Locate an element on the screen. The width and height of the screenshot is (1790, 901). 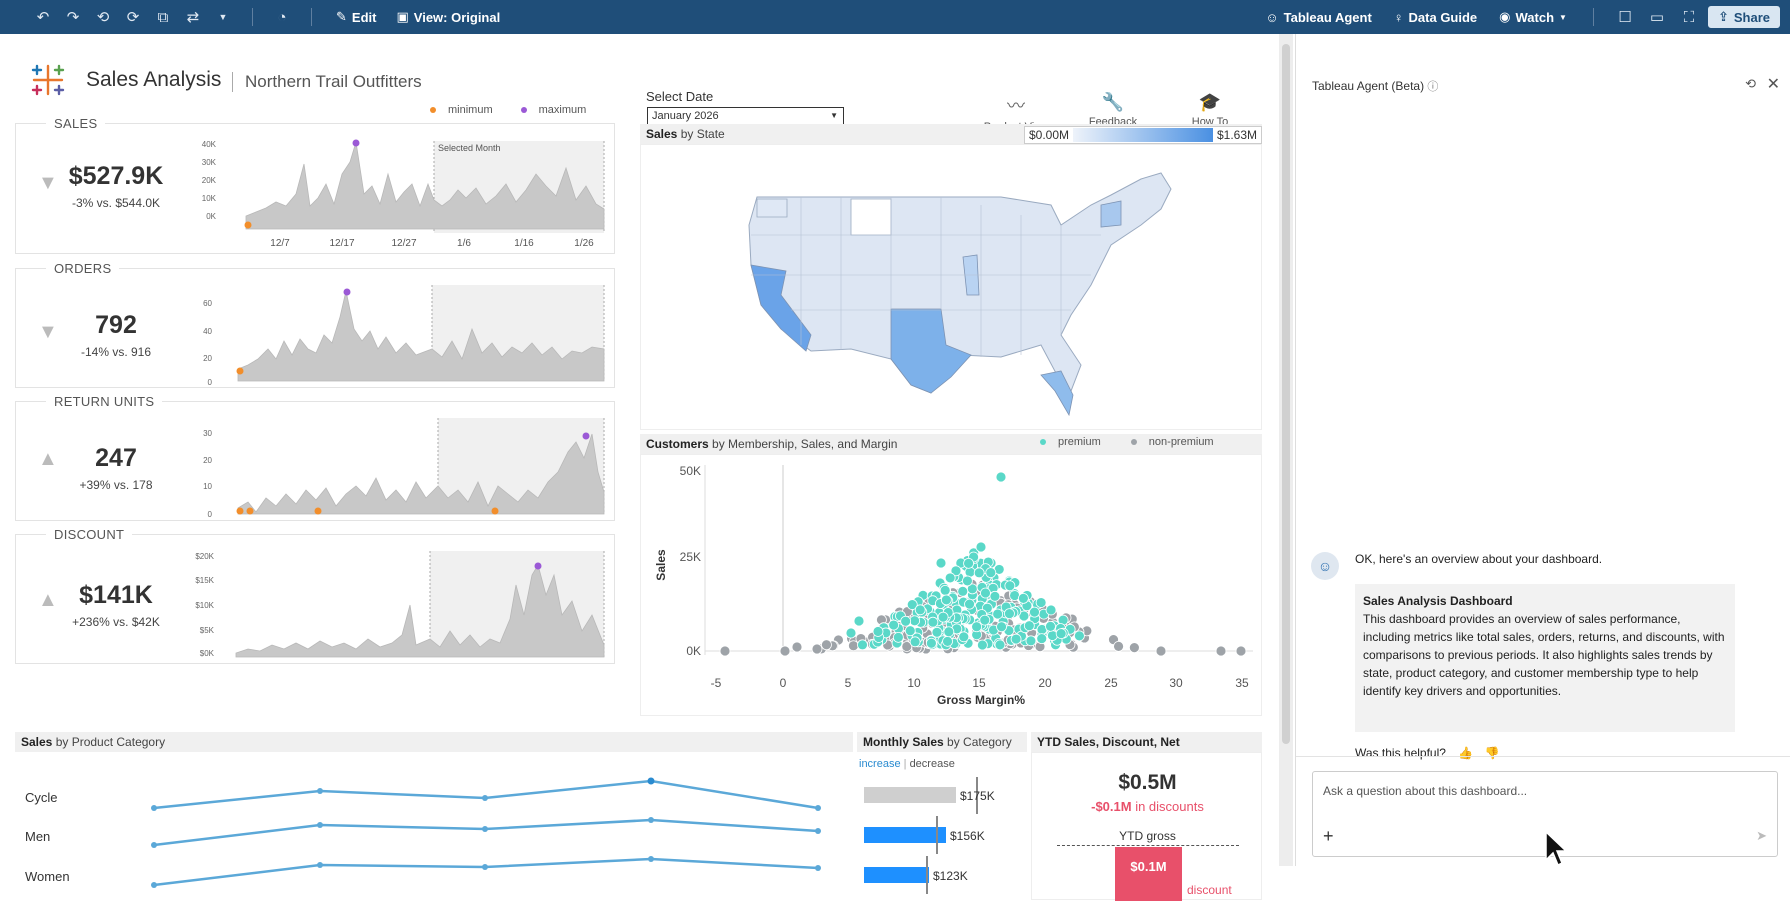
bar-value: $156K is located at coordinates (967, 836).